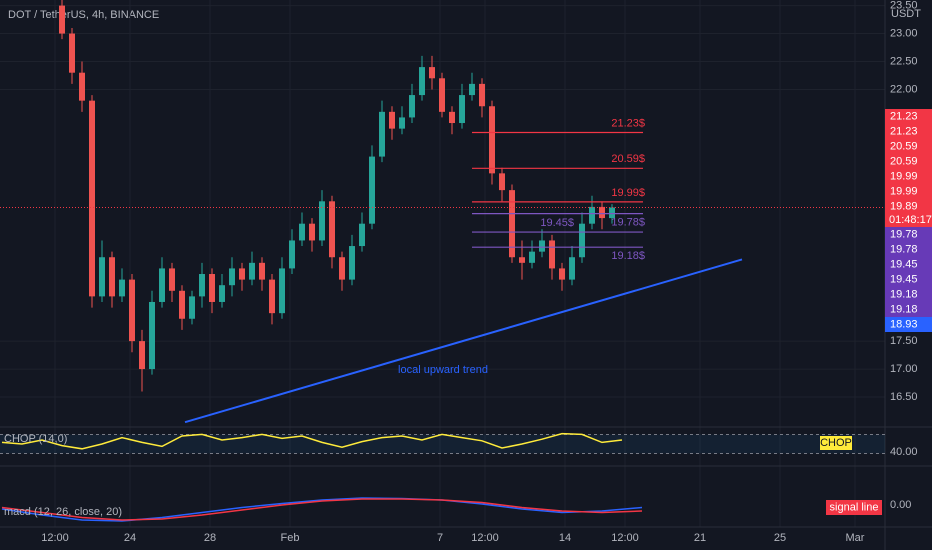 Image resolution: width=932 pixels, height=550 pixels. Describe the element at coordinates (628, 193) in the screenshot. I see `level-label: 19.99$` at that location.